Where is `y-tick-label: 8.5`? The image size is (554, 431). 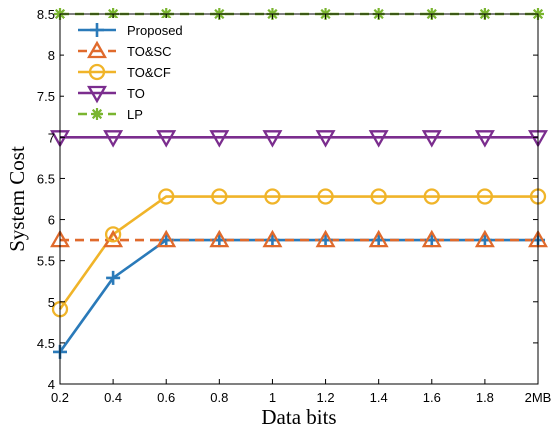 y-tick-label: 8.5 is located at coordinates (46, 14).